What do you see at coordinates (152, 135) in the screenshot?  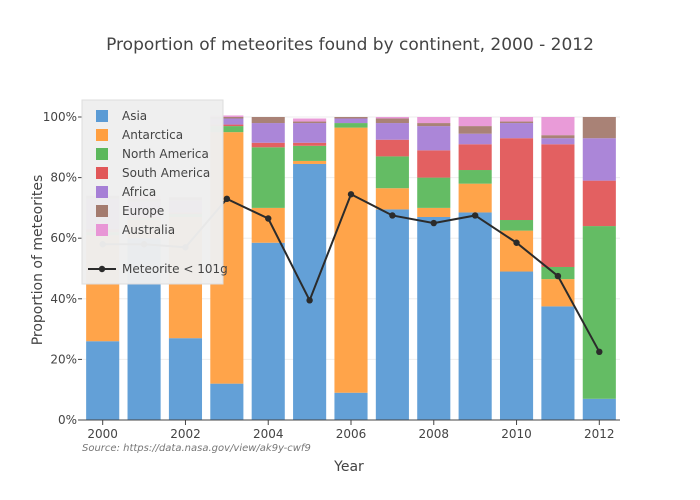 I see `legend-label: Antarctica` at bounding box center [152, 135].